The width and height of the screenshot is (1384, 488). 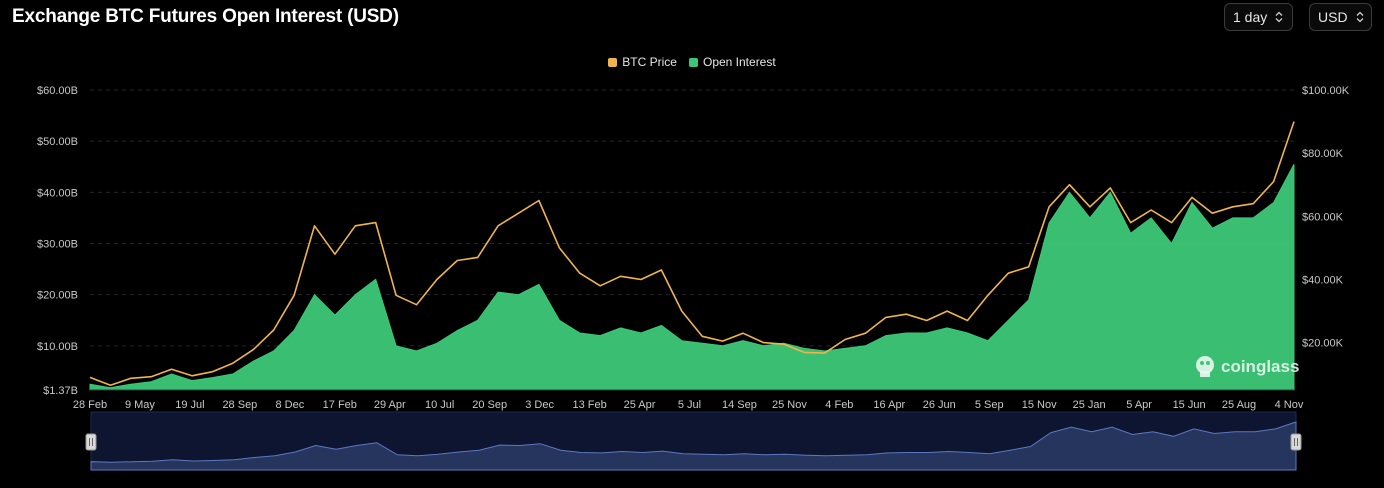 I want to click on watermark-text: coinglass, so click(x=1260, y=366).